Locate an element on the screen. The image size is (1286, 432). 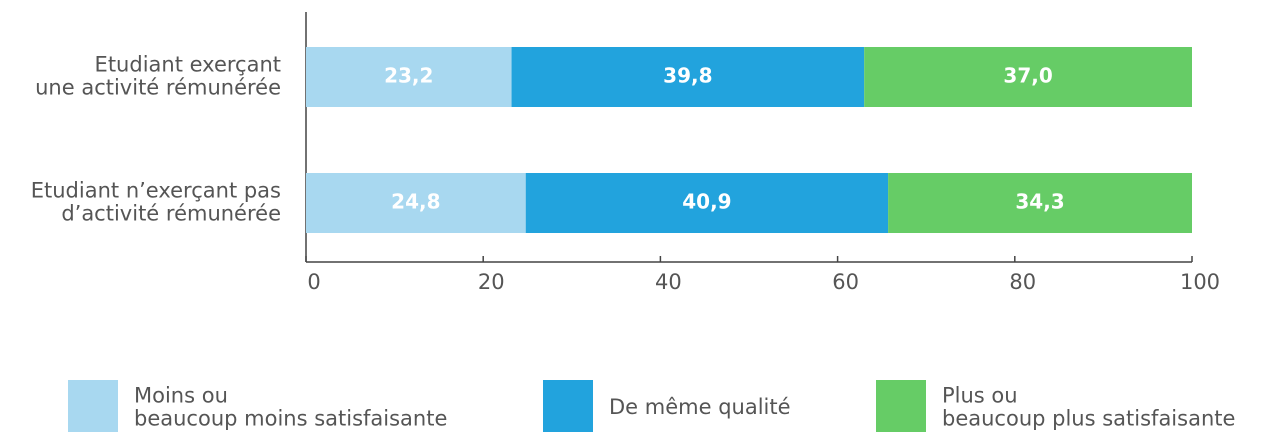
category-label: Etudiant exerçant une activité rémunérée is located at coordinates (158, 75).